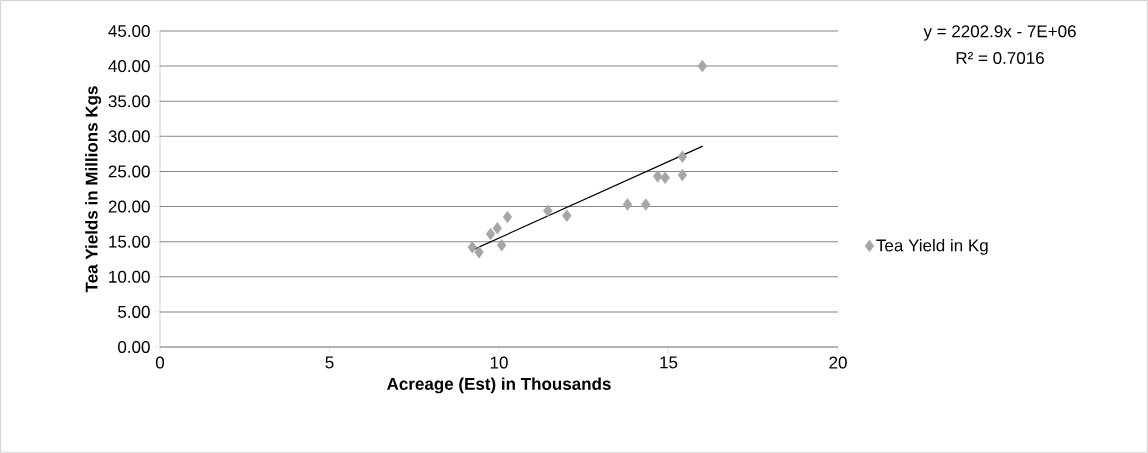 This screenshot has width=1148, height=453. What do you see at coordinates (499, 385) in the screenshot?
I see `x-axis-title: Acreage (Est) in Thousands` at bounding box center [499, 385].